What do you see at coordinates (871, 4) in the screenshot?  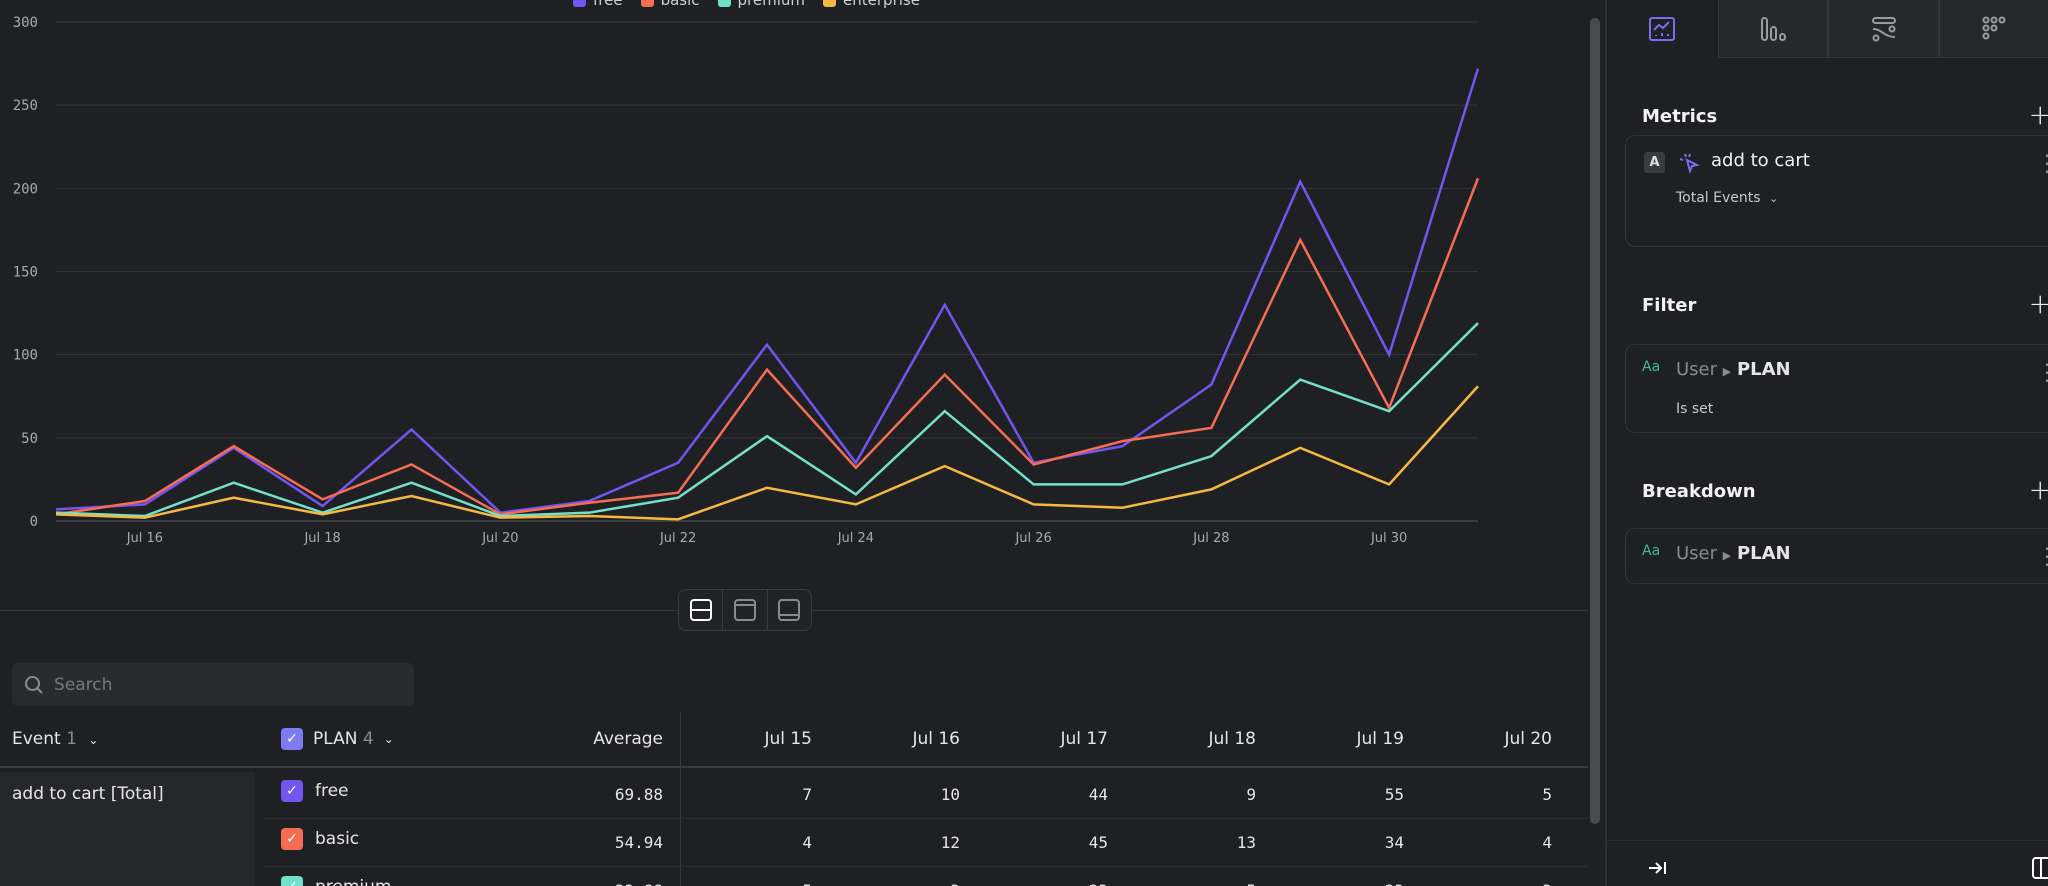 I see `legend-item-enterprise: enterprise` at bounding box center [871, 4].